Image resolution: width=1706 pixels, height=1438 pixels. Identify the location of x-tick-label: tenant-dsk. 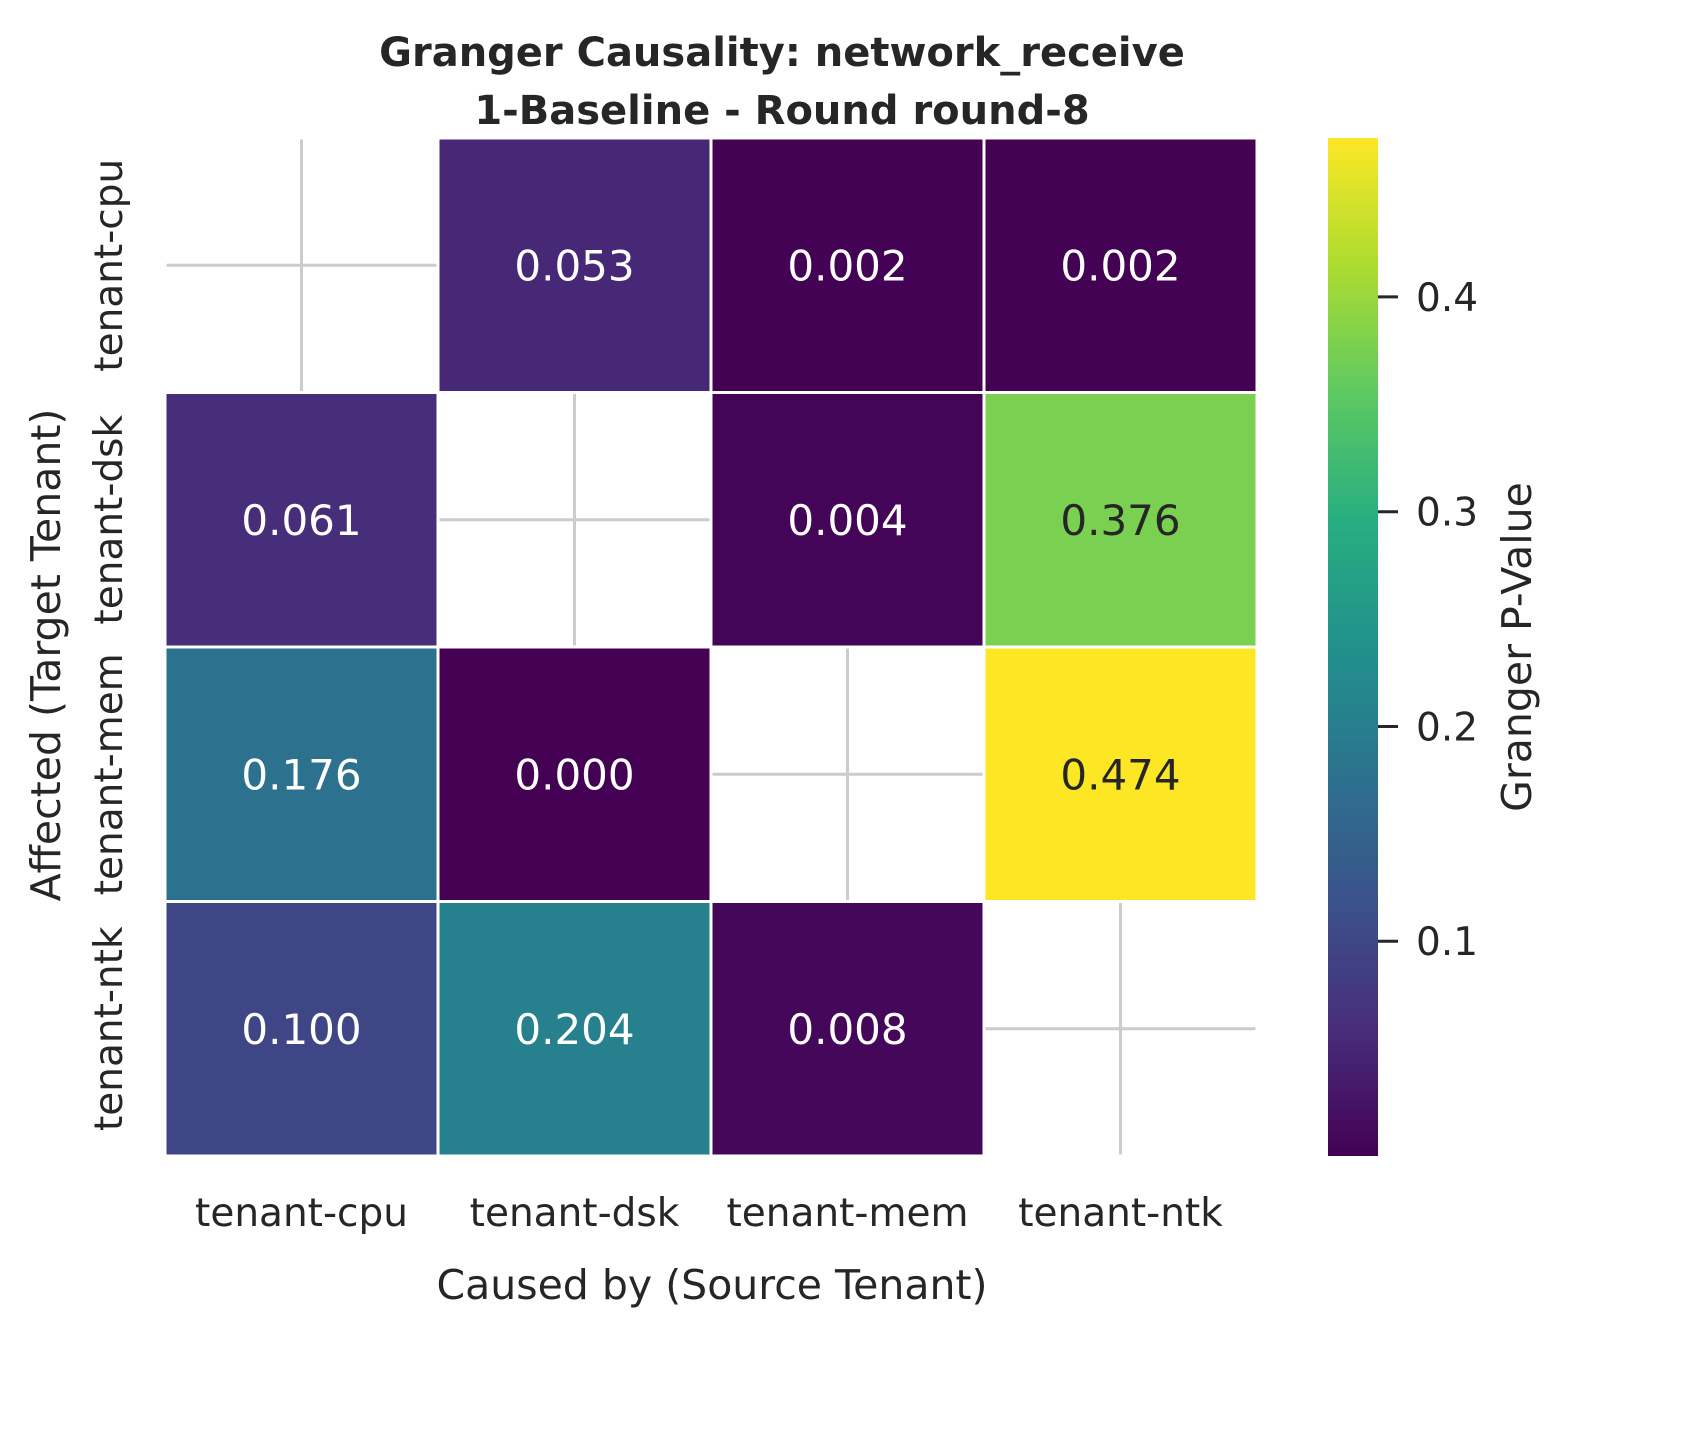
(575, 1213).